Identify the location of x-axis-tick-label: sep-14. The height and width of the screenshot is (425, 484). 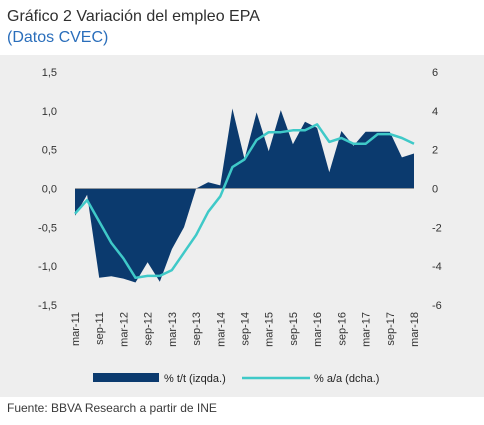
(246, 329).